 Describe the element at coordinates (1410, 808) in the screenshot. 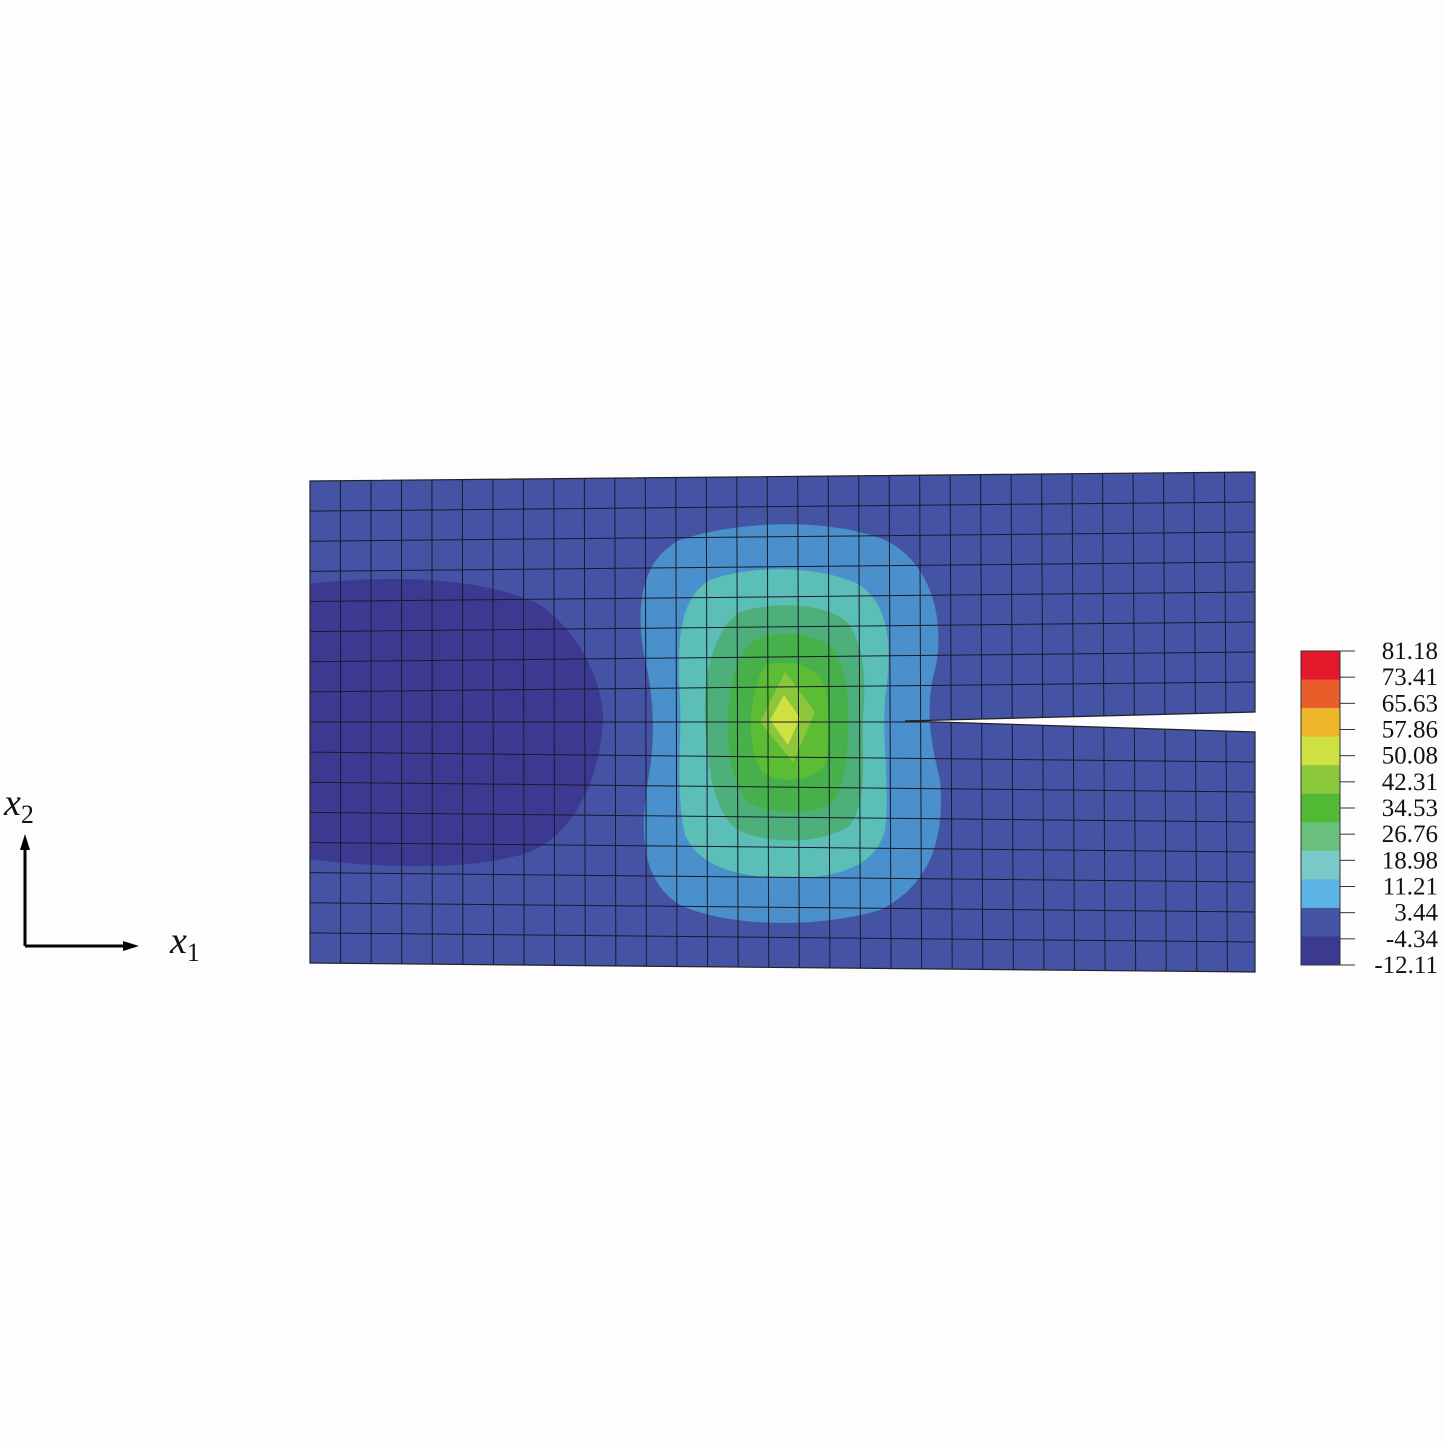

I see `colorbar-label: 34.53` at that location.